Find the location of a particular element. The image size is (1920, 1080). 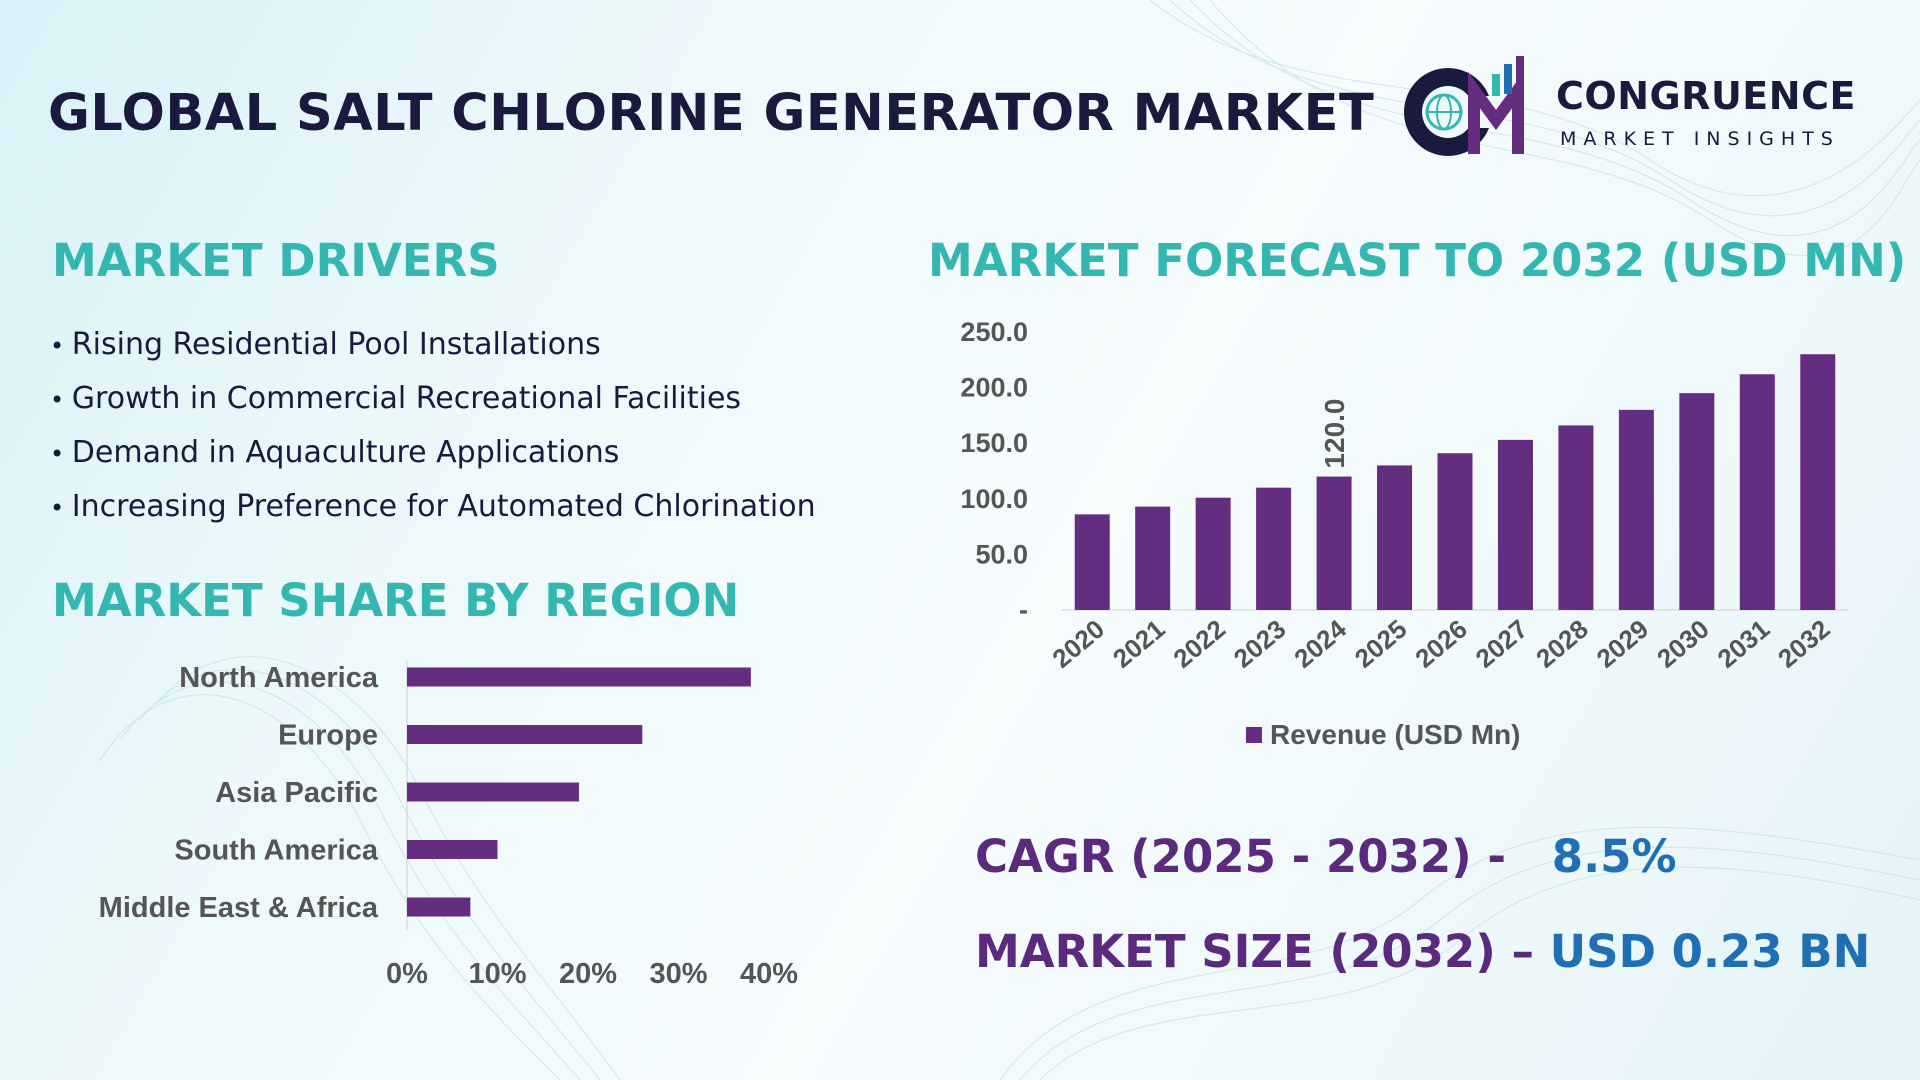

x-tick-label: 10% is located at coordinates (497, 974).